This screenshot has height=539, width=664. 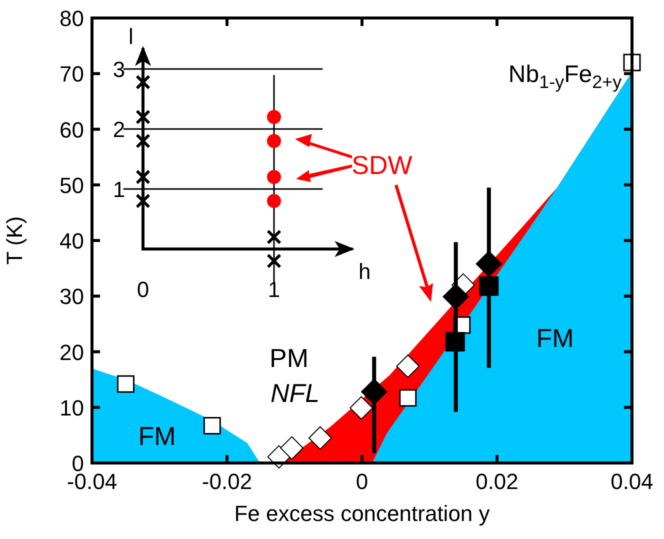 I want to click on y-tick-label: 3, so click(x=119, y=69).